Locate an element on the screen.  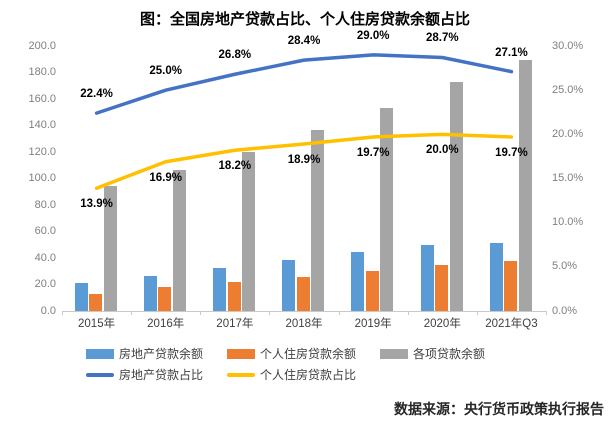
legend-swatch-real-estate-loan-balance is located at coordinates (100, 354).